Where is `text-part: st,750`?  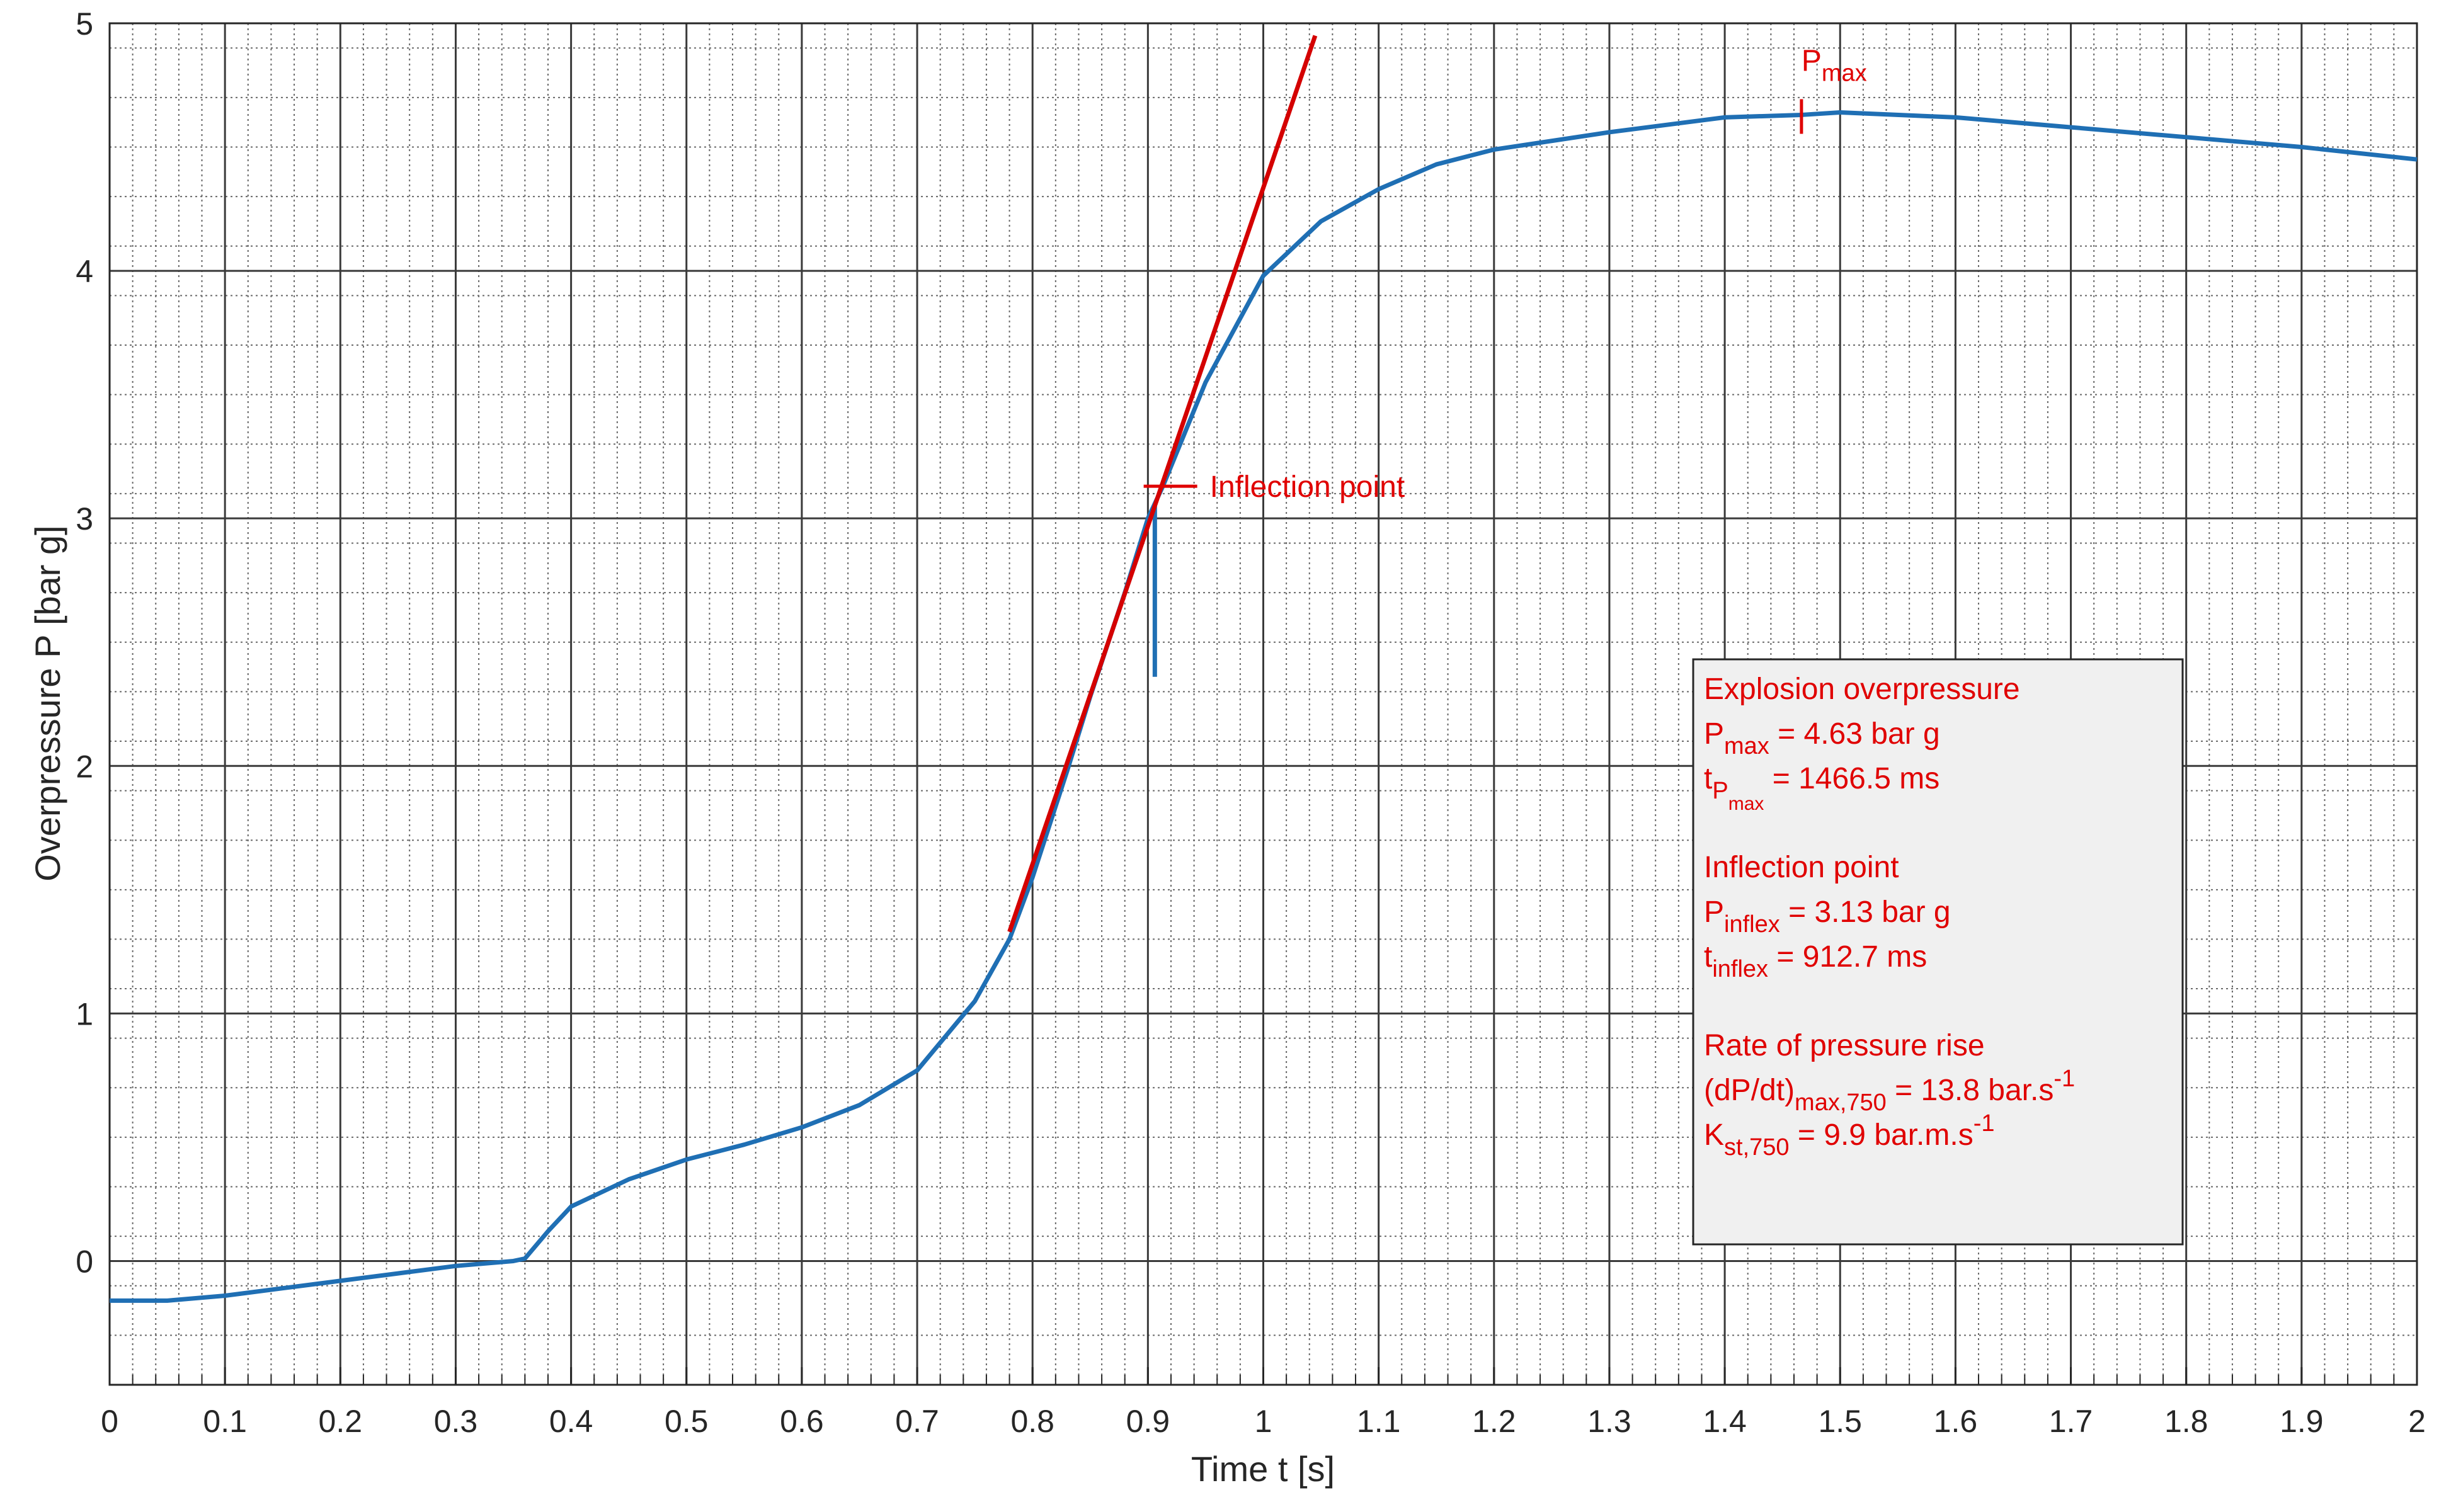
text-part: st,750 is located at coordinates (1757, 1147).